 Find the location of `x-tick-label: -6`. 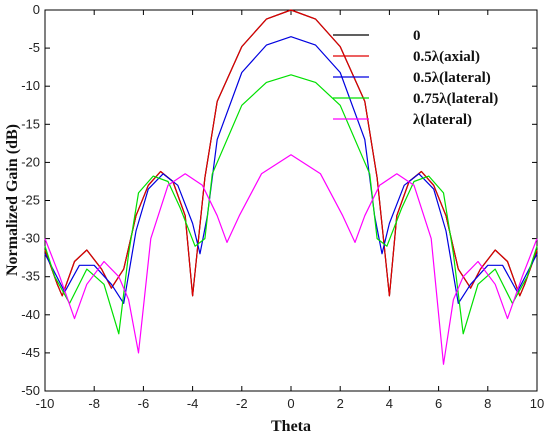

x-tick-label: -6 is located at coordinates (144, 403).